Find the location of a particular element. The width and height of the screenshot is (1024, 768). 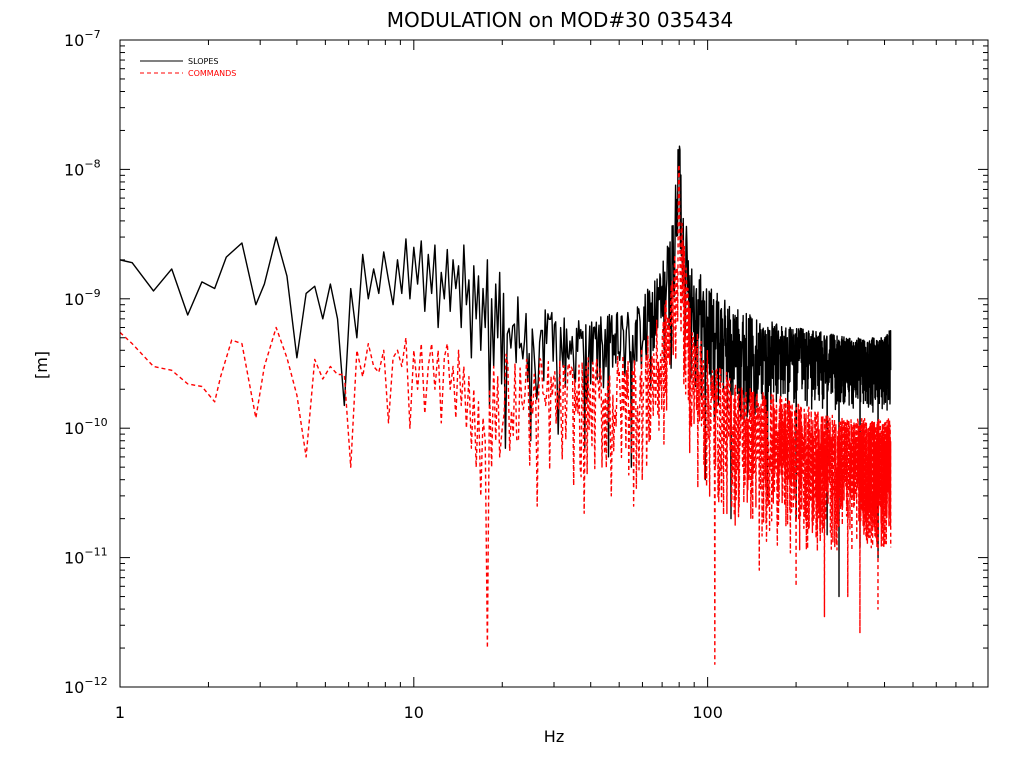

x-axis-label: Hz is located at coordinates (554, 736).